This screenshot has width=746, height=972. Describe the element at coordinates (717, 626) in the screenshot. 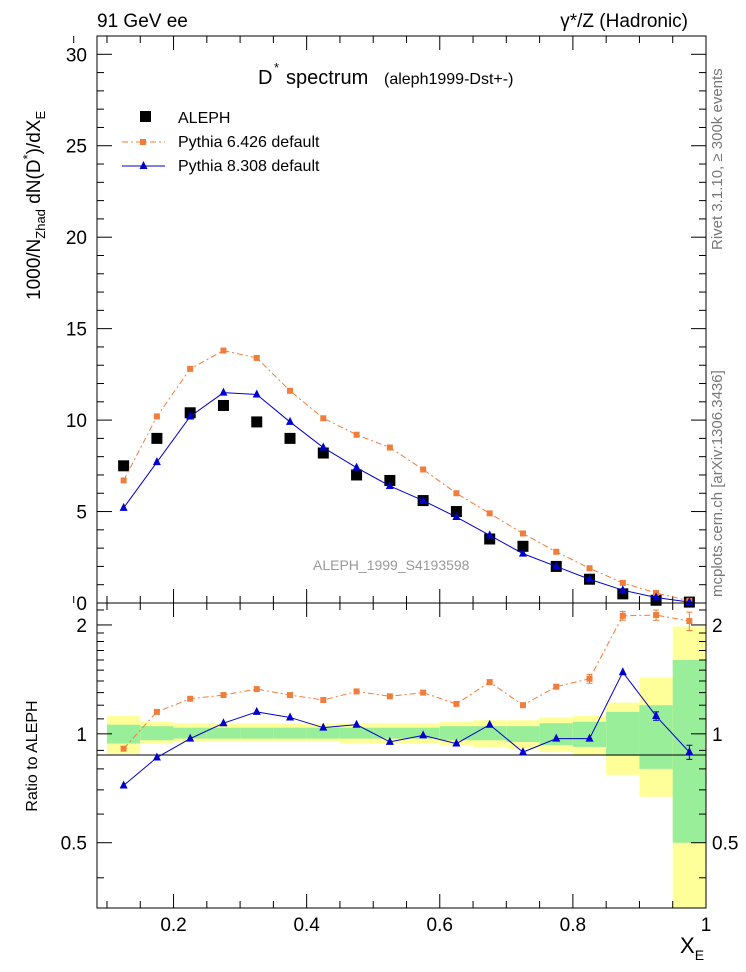

I see `ratio-ytick-label-right: 2` at that location.